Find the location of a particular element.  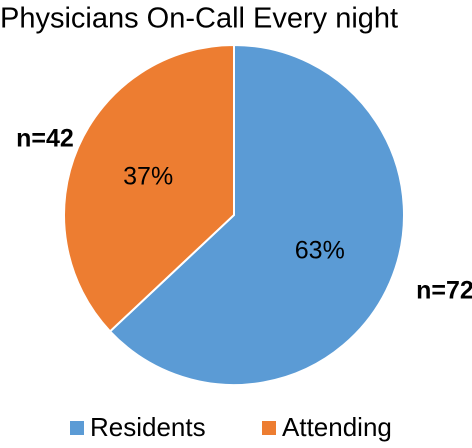

legend-label: Attending is located at coordinates (337, 427).